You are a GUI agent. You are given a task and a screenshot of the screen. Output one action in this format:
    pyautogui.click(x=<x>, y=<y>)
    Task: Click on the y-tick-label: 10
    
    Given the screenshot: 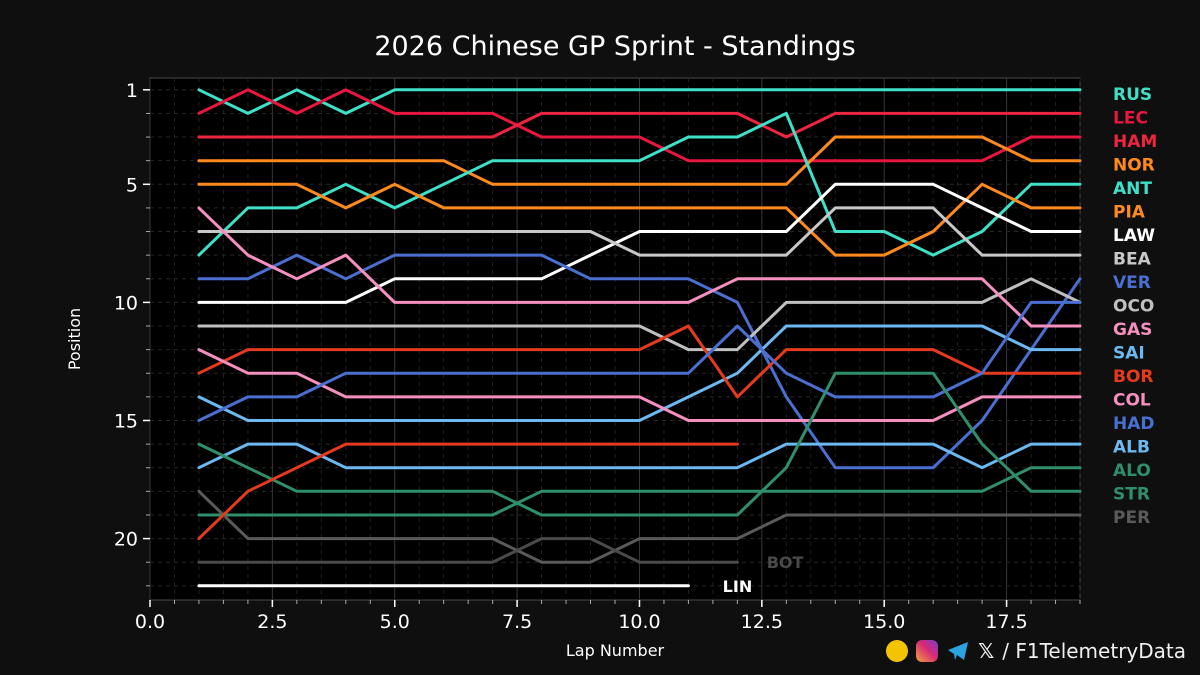 What is the action you would take?
    pyautogui.click(x=126, y=303)
    